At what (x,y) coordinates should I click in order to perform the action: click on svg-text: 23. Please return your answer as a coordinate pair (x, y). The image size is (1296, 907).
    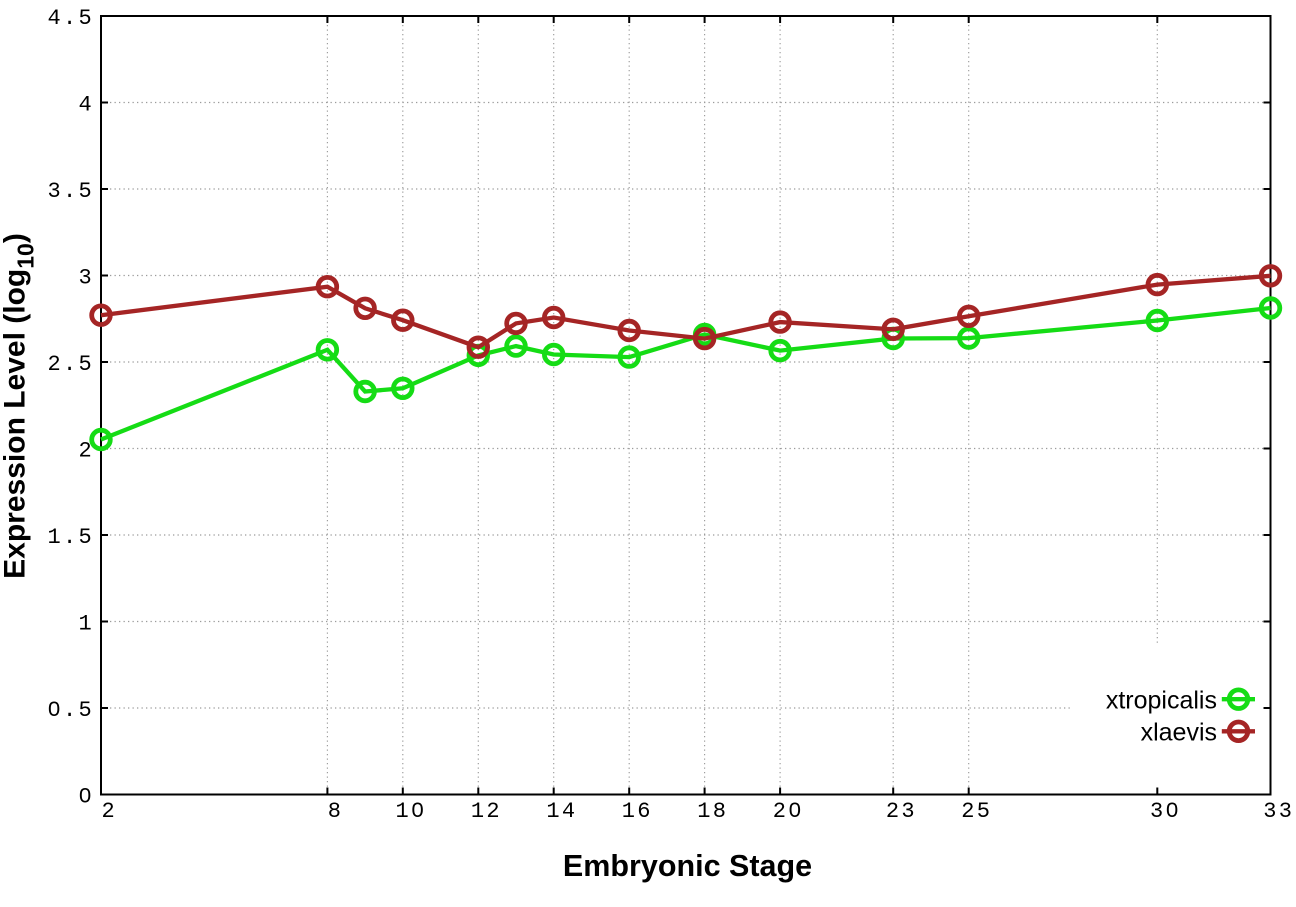
    Looking at the image, I should click on (901, 811).